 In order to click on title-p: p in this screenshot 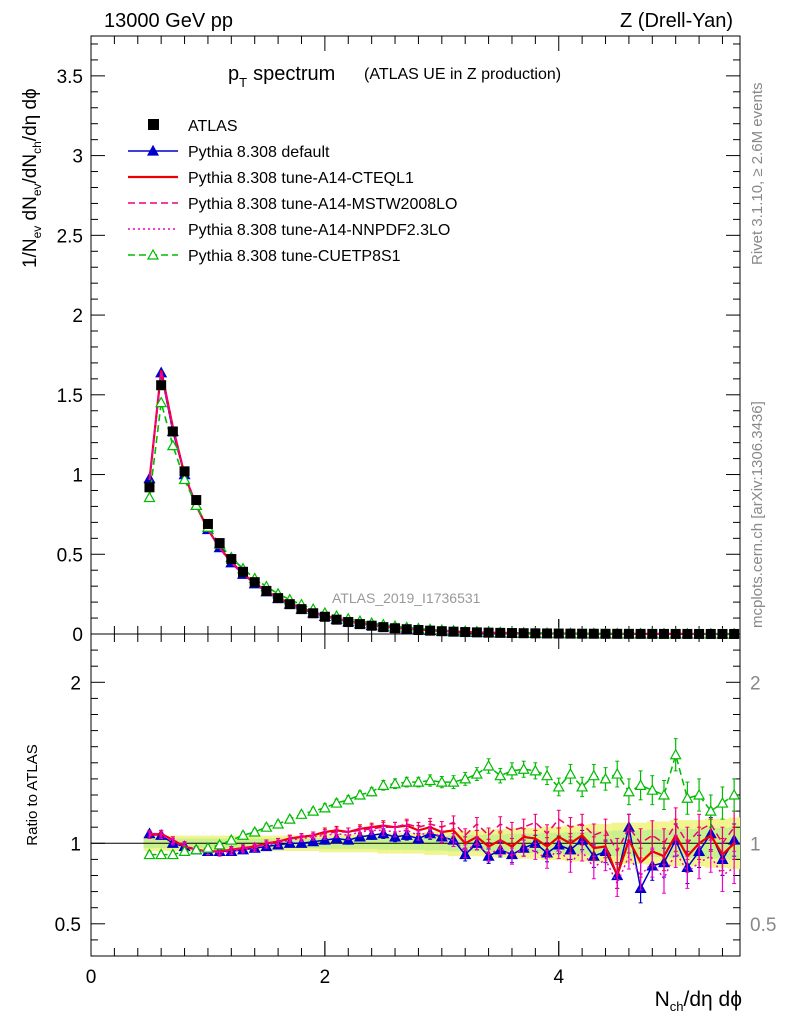, I will do `click(233, 74)`.